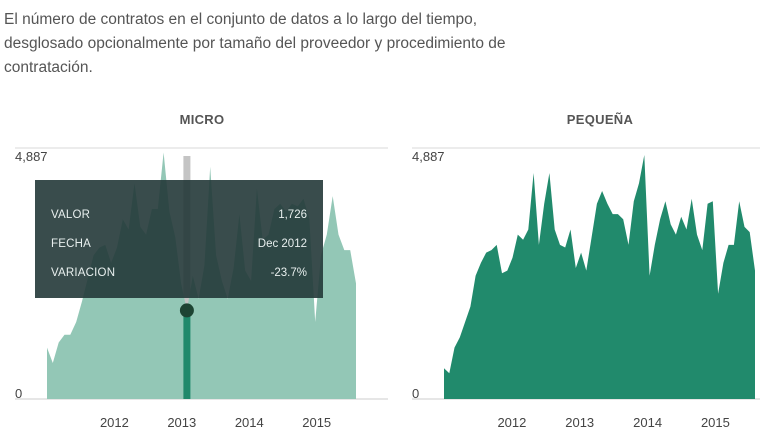  I want to click on micro-y-tick-zero: 0, so click(18, 393).